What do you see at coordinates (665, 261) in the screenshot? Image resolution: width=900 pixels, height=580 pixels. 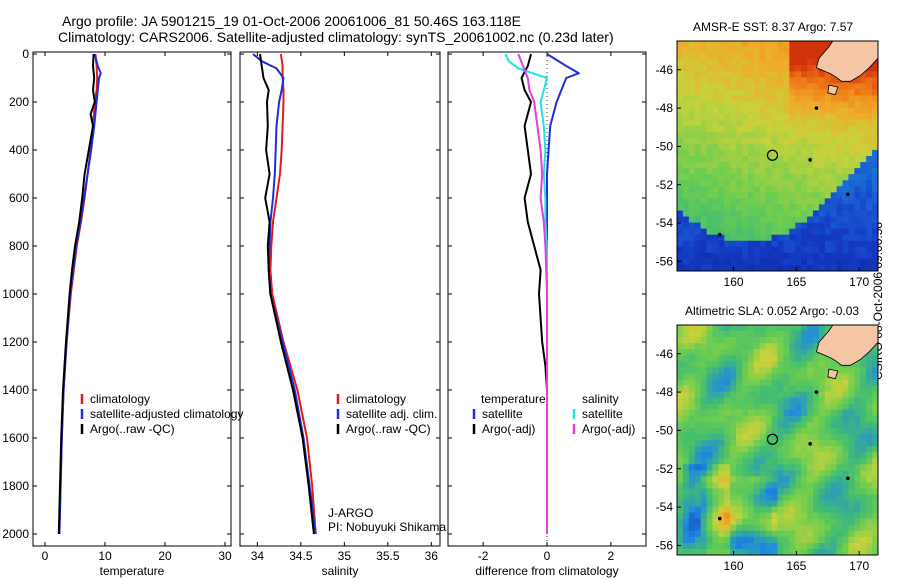 I see `map-y-tick-label: -56` at bounding box center [665, 261].